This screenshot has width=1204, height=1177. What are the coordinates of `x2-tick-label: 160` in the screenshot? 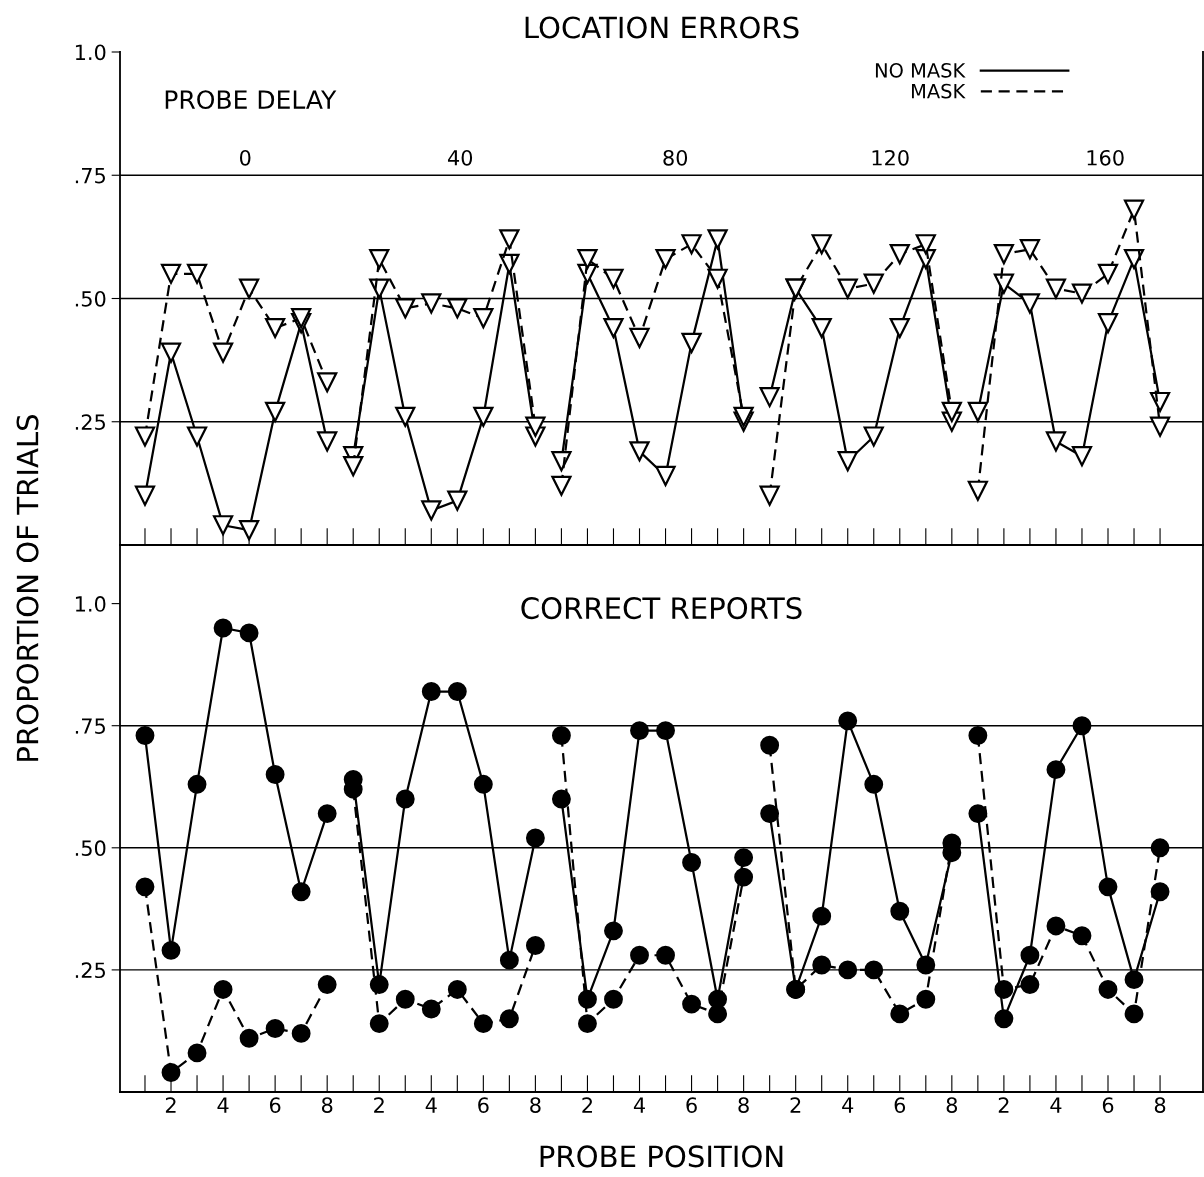 It's located at (1105, 157).